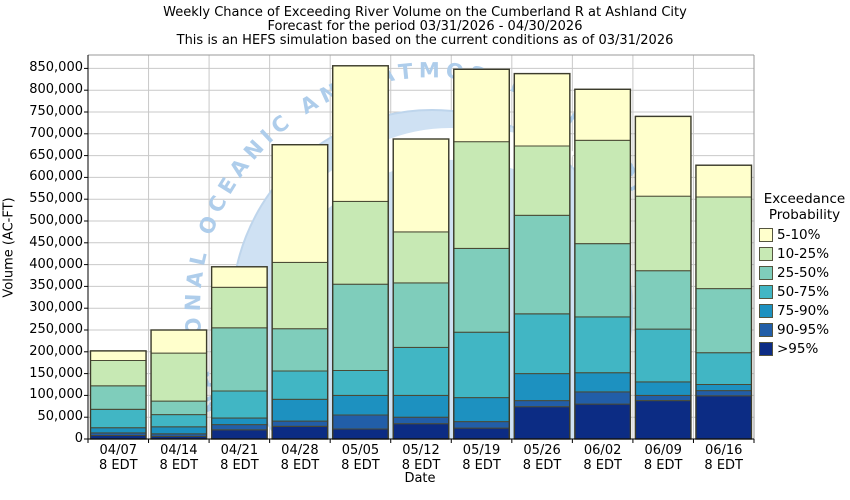 This screenshot has width=850, height=500. Describe the element at coordinates (56, 308) in the screenshot. I see `y-tick-label: 300,000` at that location.